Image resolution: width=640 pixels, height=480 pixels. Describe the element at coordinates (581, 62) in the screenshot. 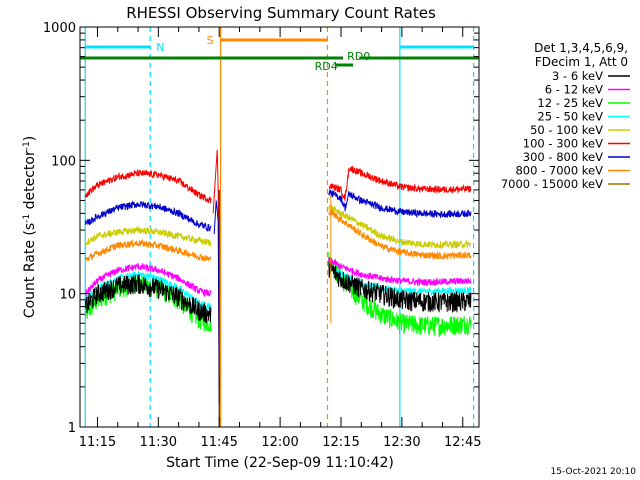

I see `legend-header-line-2: FDecim 1, Att 0` at that location.